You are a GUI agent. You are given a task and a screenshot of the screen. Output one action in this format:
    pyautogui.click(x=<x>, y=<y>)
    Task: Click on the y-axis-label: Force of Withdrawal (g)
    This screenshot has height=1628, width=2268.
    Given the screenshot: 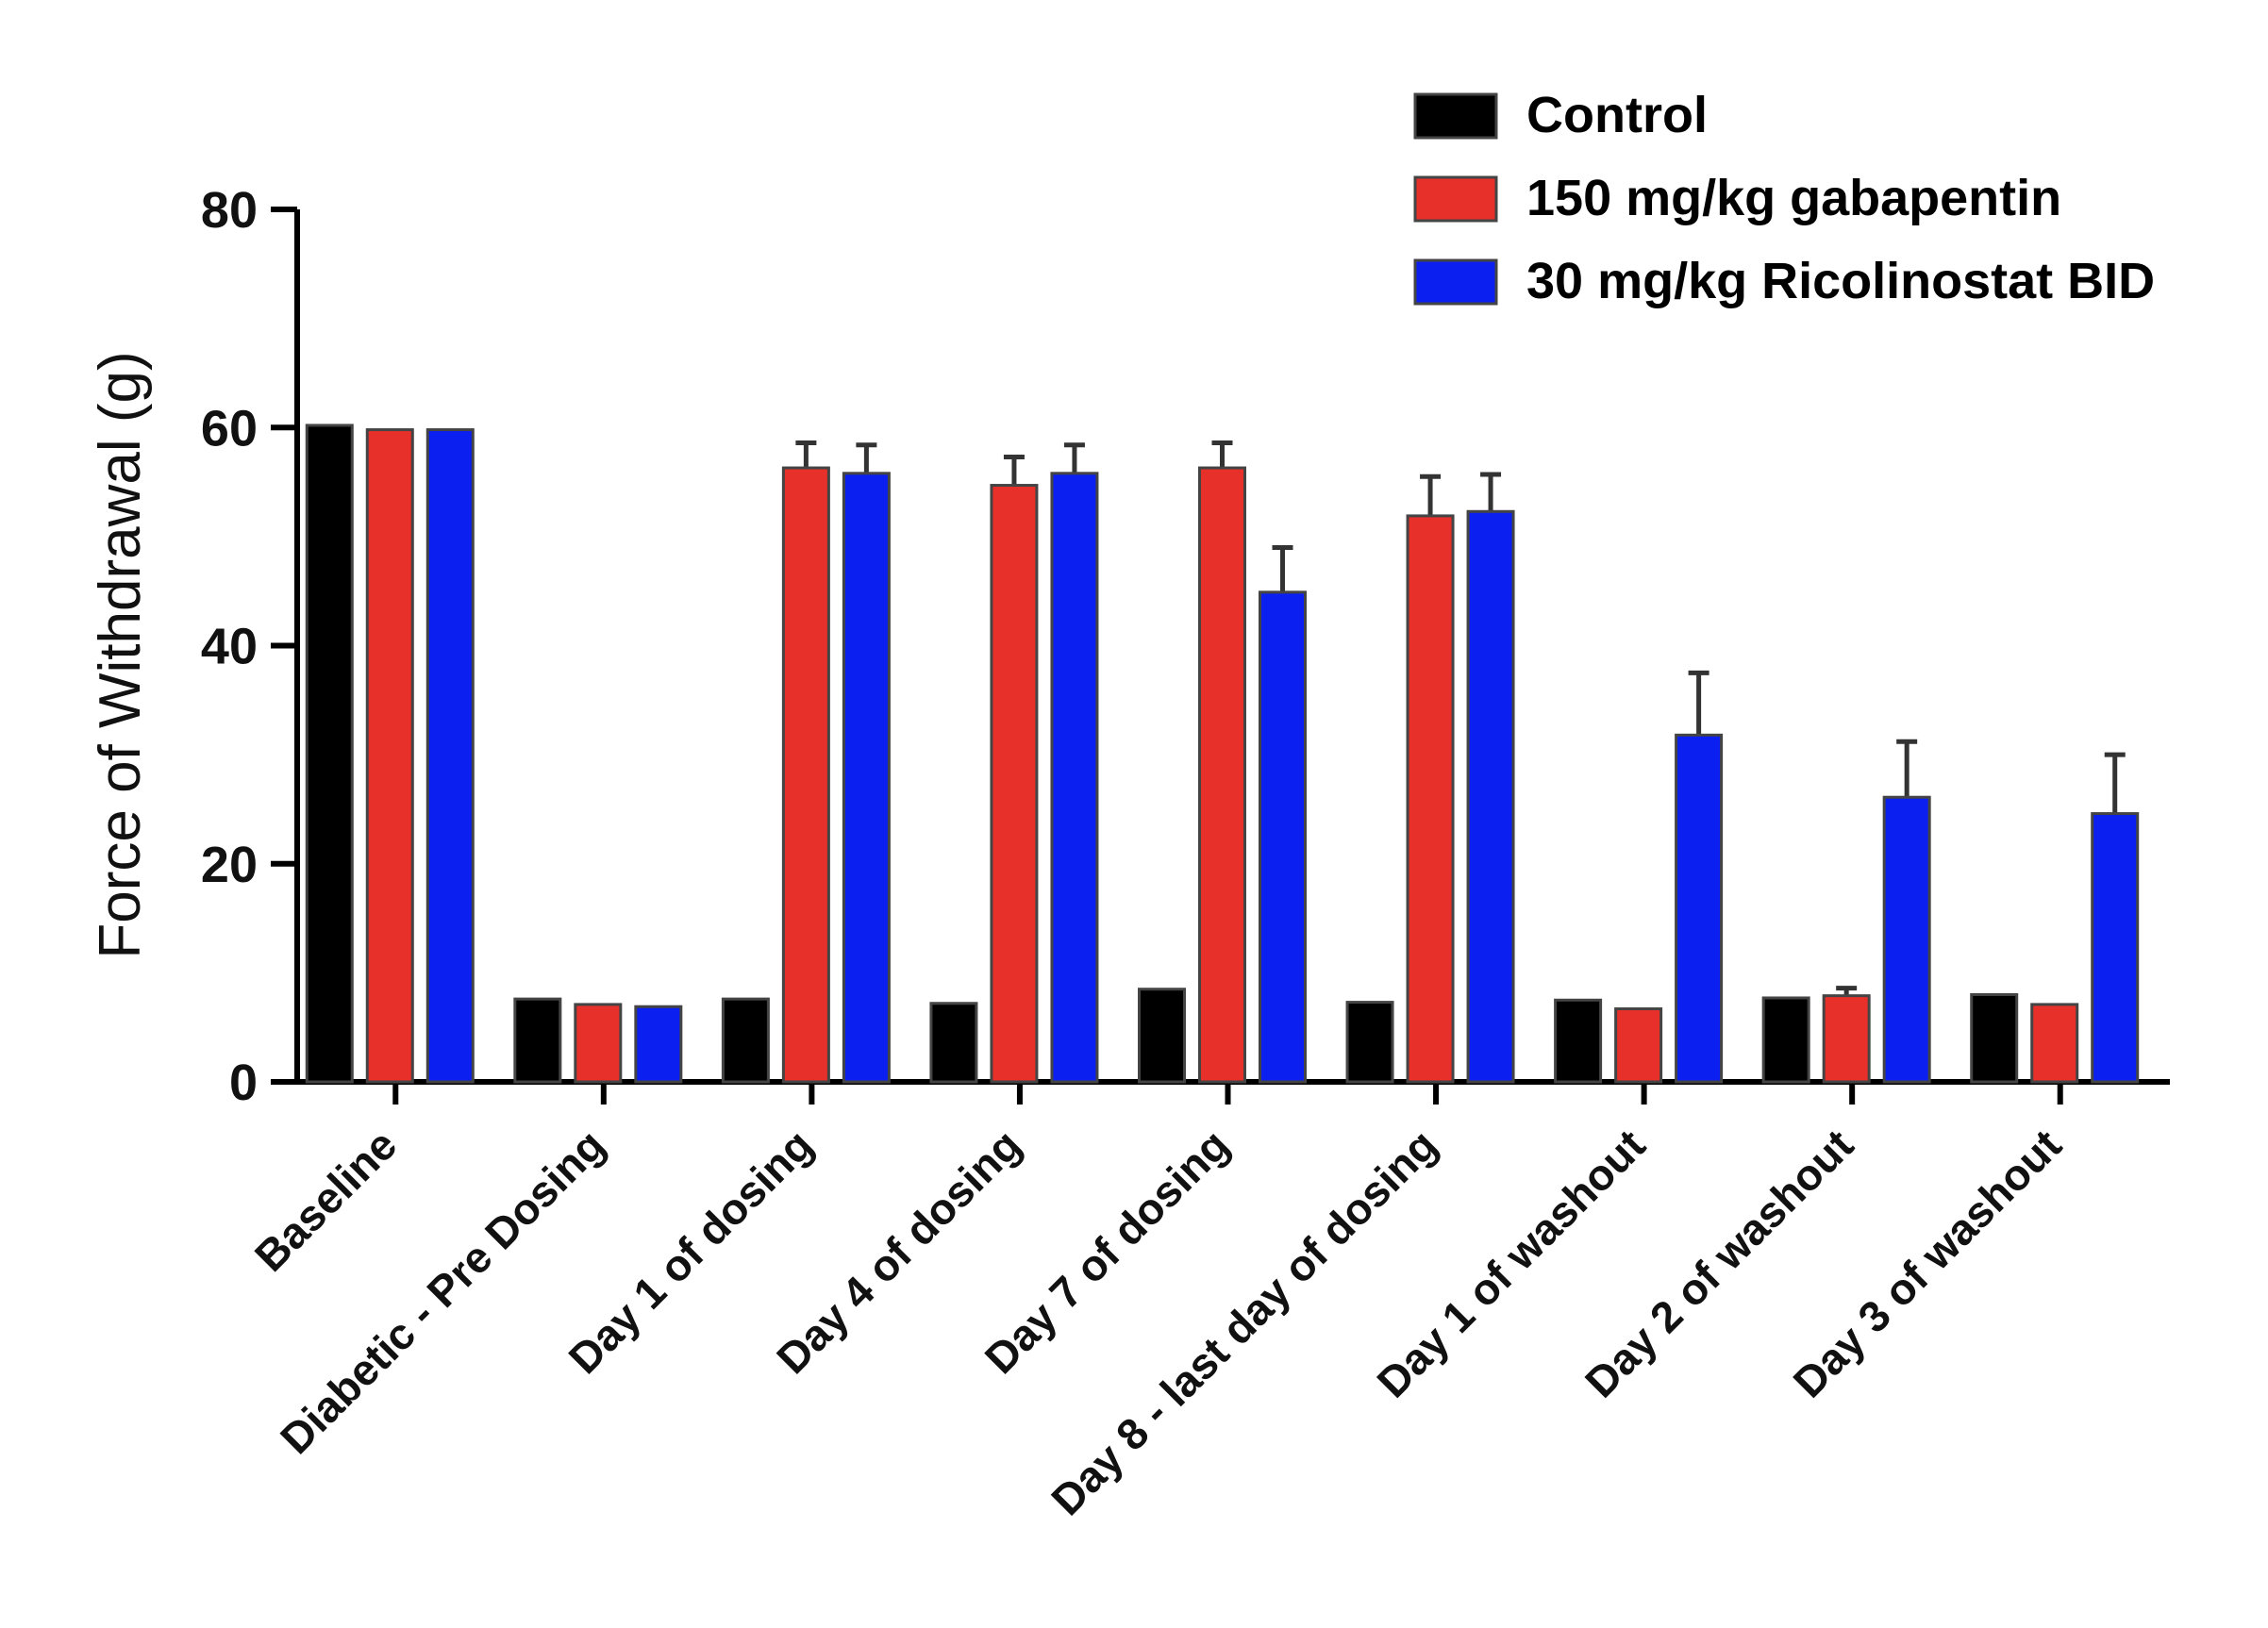 What is the action you would take?
    pyautogui.click(x=121, y=654)
    